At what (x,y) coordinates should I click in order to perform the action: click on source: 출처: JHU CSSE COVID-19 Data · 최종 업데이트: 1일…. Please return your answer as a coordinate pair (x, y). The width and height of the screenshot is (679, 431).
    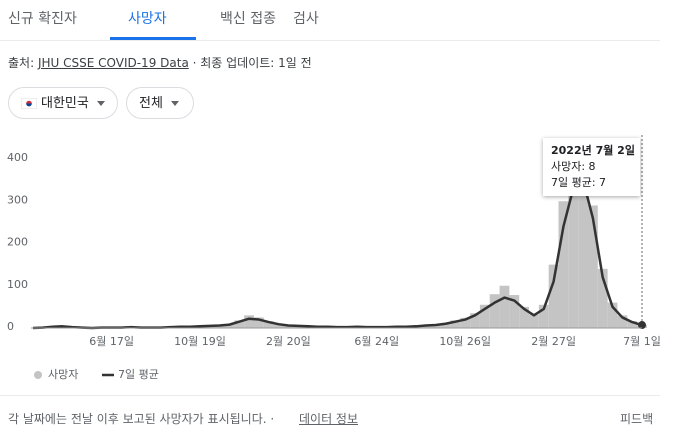
    Looking at the image, I should click on (160, 62).